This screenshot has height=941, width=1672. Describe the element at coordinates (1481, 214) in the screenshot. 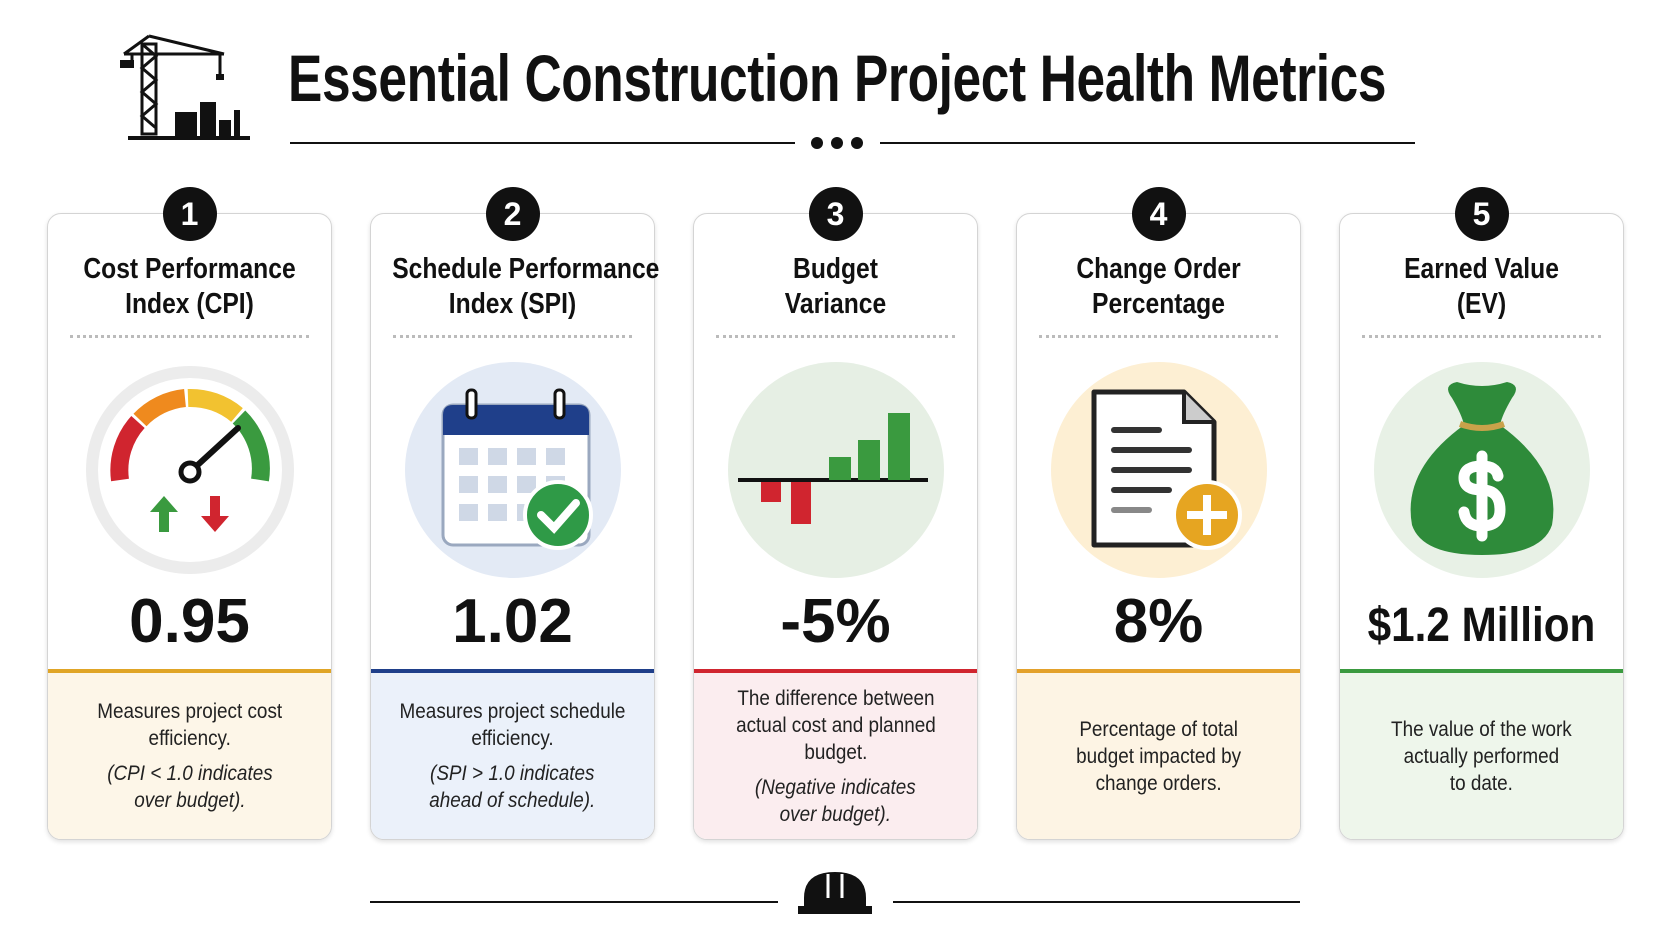

I see `card-number: 5` at that location.